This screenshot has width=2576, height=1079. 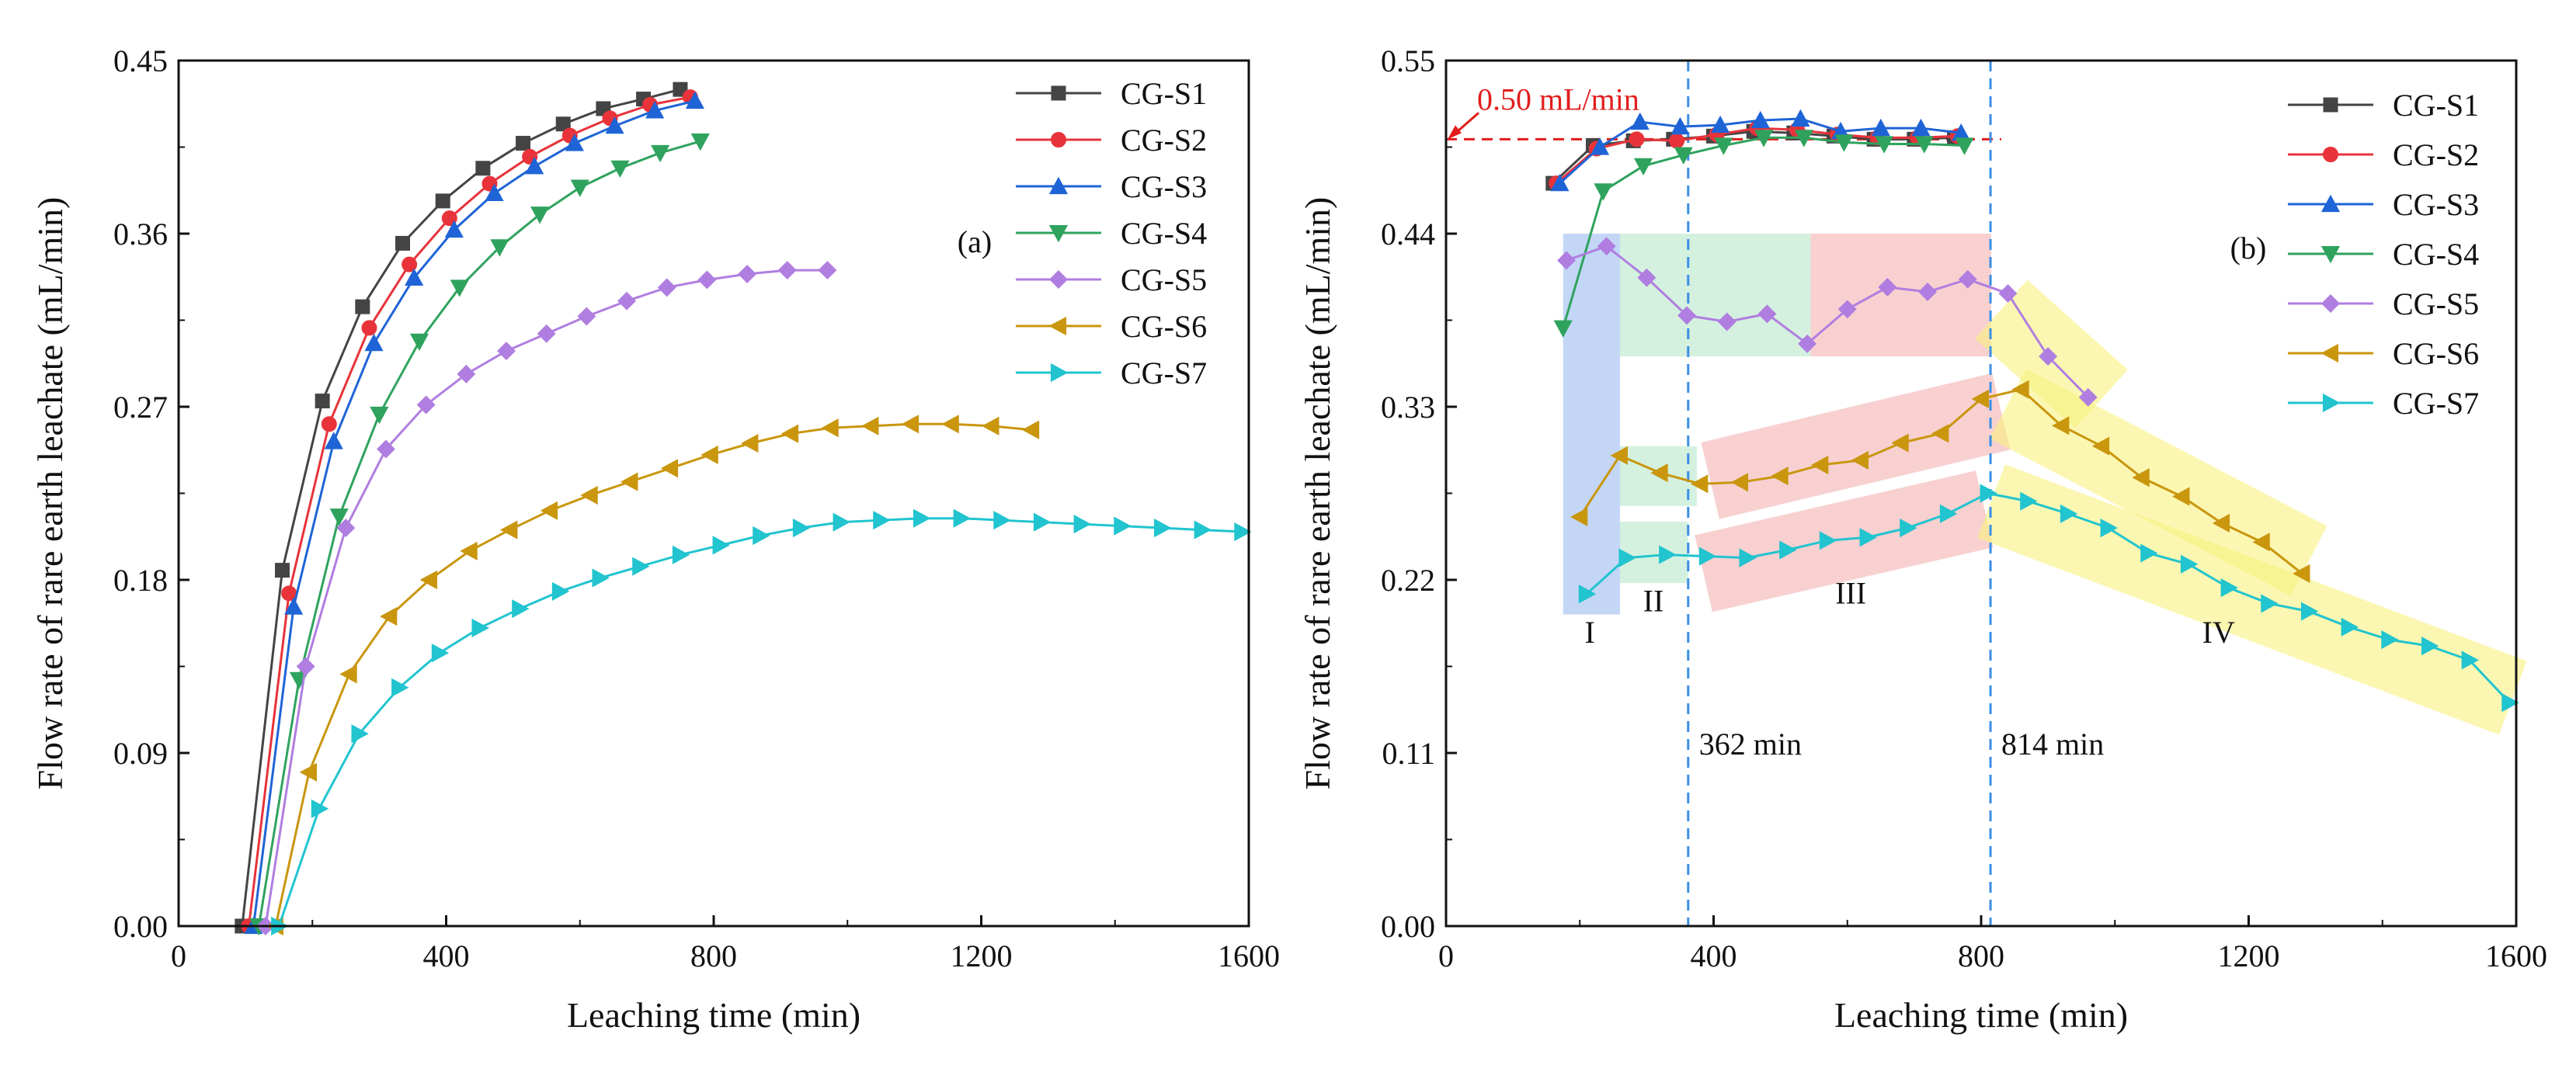 I want to click on panel-b-label: (b), so click(x=2248, y=248).